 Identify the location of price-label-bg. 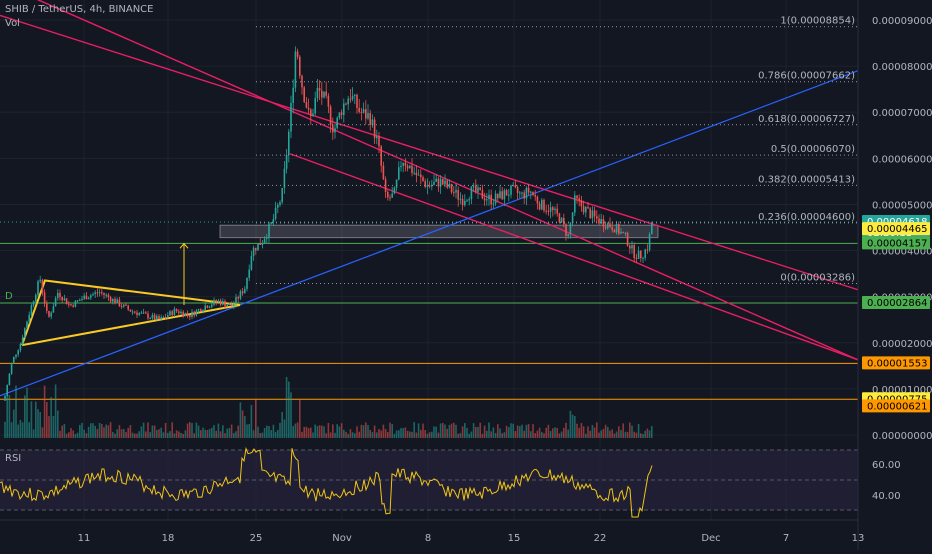
(896, 363).